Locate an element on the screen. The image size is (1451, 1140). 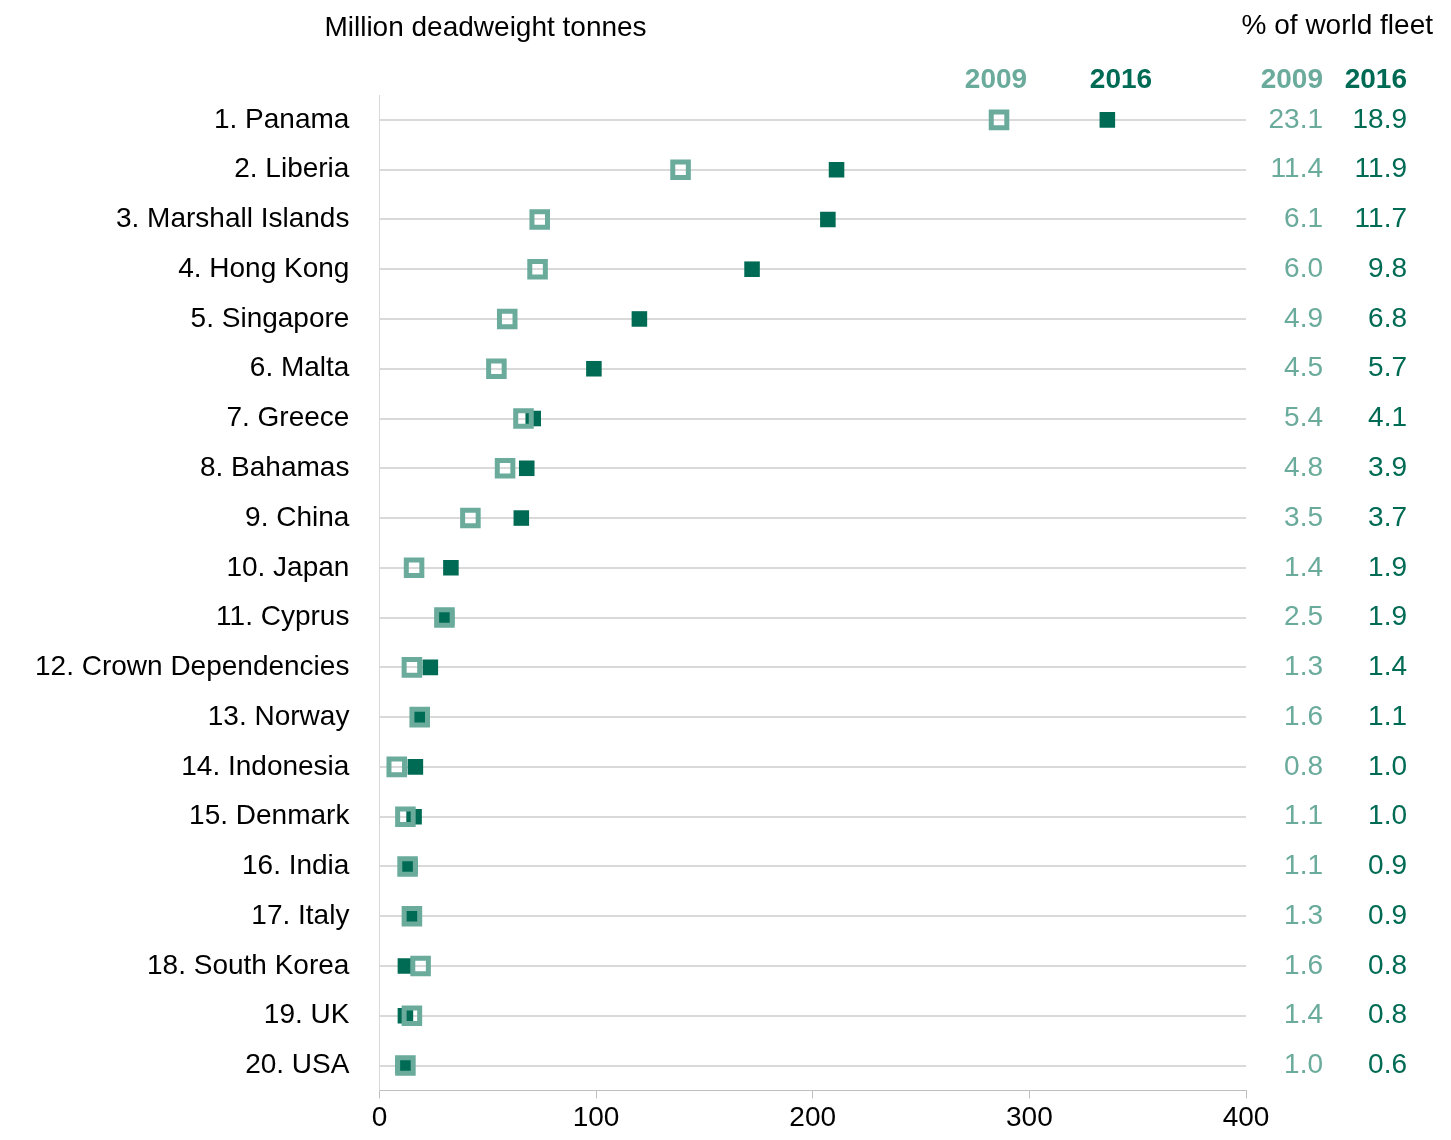
y-tick-label: 12. Crown Dependencies is located at coordinates (192, 666).